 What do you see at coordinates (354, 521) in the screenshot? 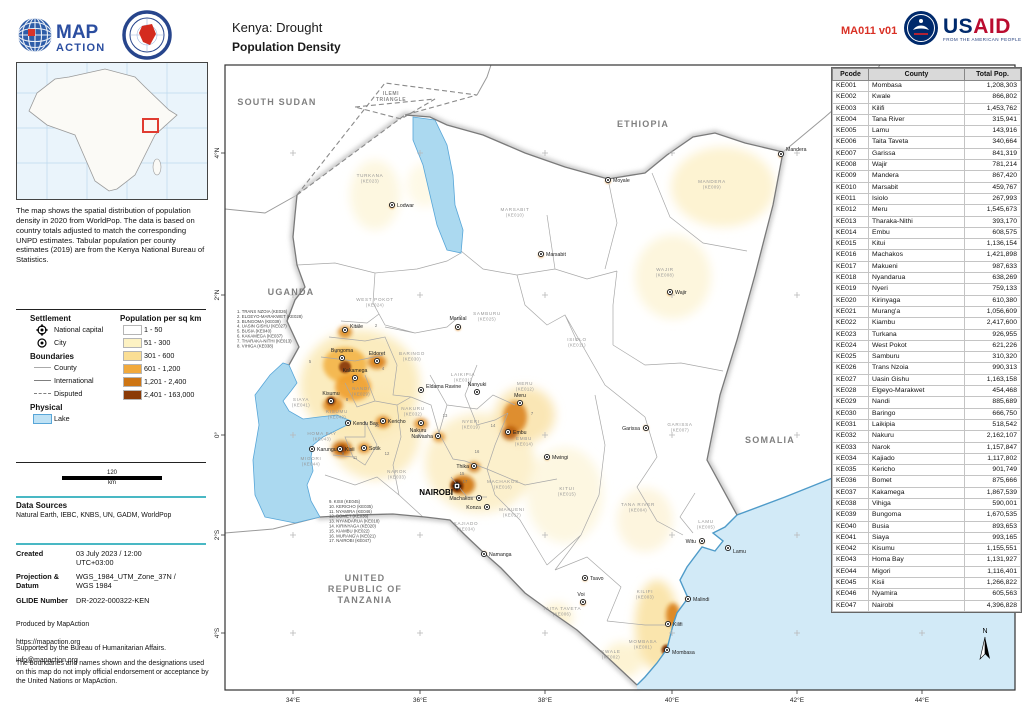
I see `note-line: 13. NYANDARUA (KE018)` at bounding box center [354, 521].